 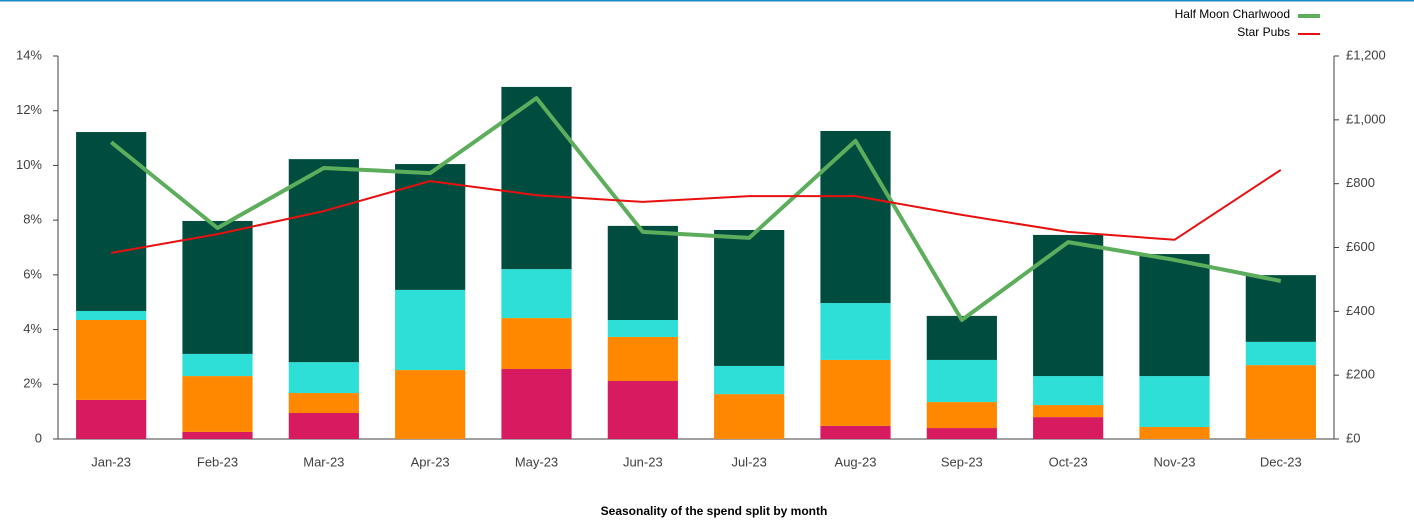 What do you see at coordinates (1360, 182) in the screenshot?
I see `y2-tick-label: £800` at bounding box center [1360, 182].